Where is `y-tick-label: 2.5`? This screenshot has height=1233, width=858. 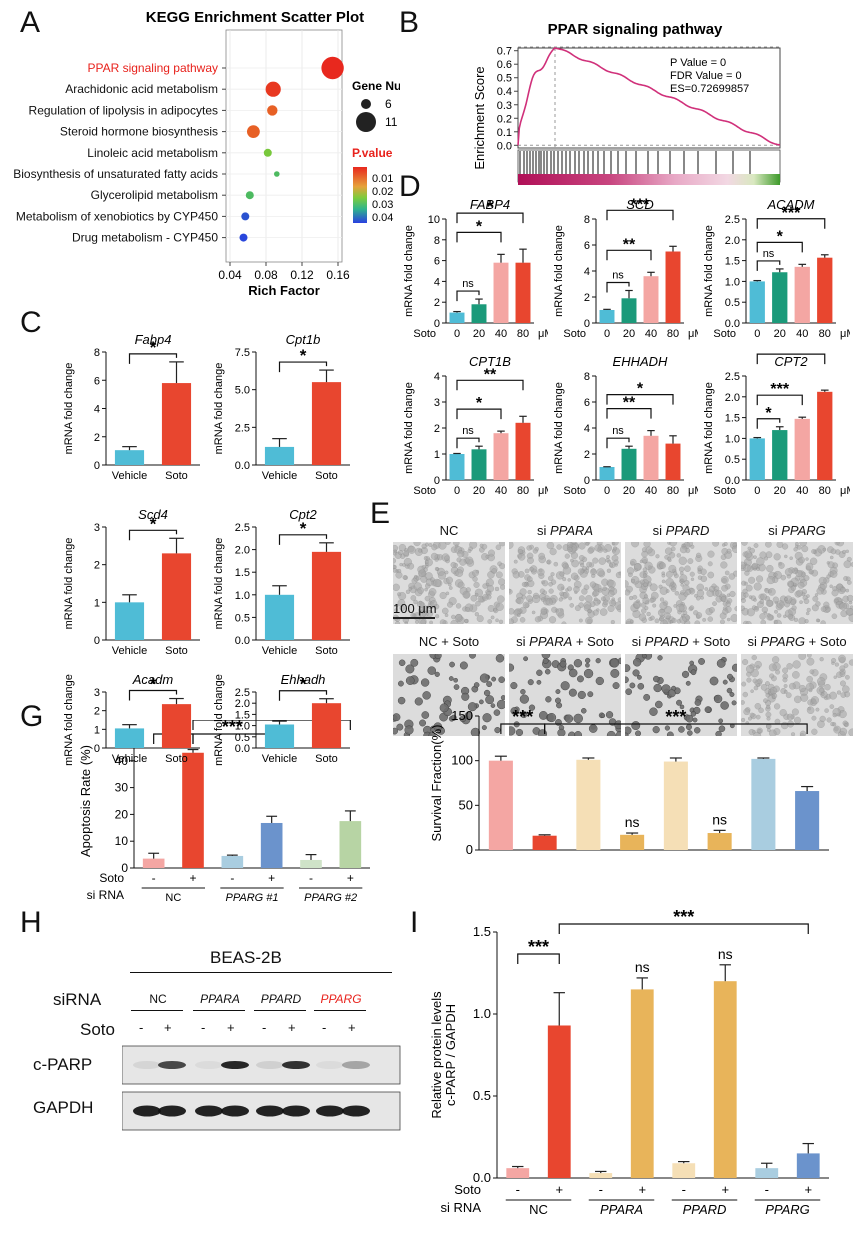 y-tick-label: 2.5 is located at coordinates (242, 428).